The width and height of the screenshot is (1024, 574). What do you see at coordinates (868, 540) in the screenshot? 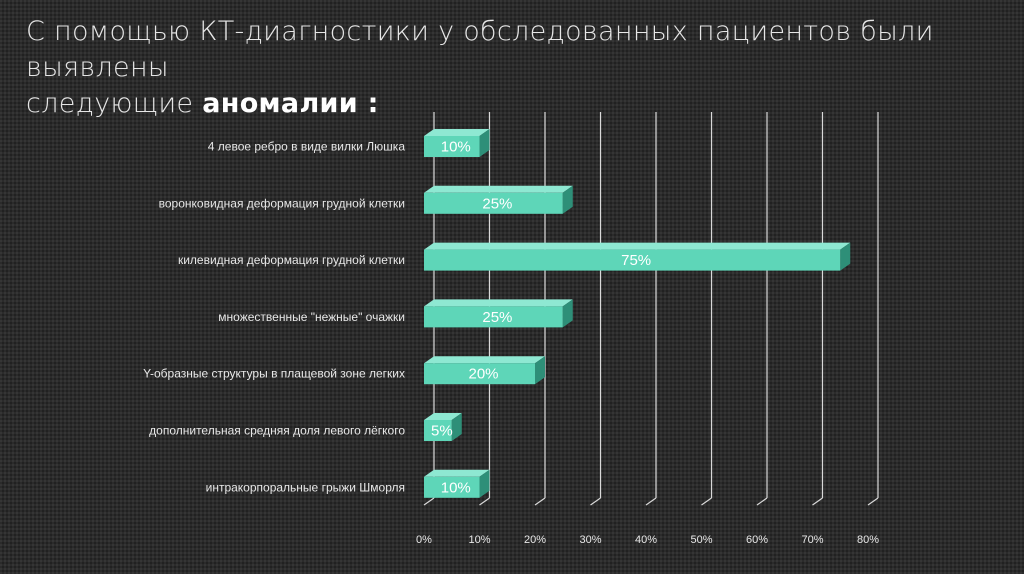
I see `tick-label: 80%` at bounding box center [868, 540].